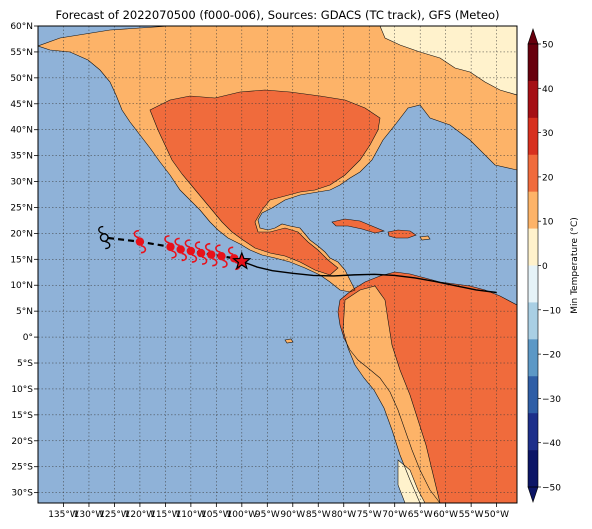 Image resolution: width=592 pixels, height=529 pixels. What do you see at coordinates (369, 515) in the screenshot?
I see `lon-tick-label: 75°W` at bounding box center [369, 515].